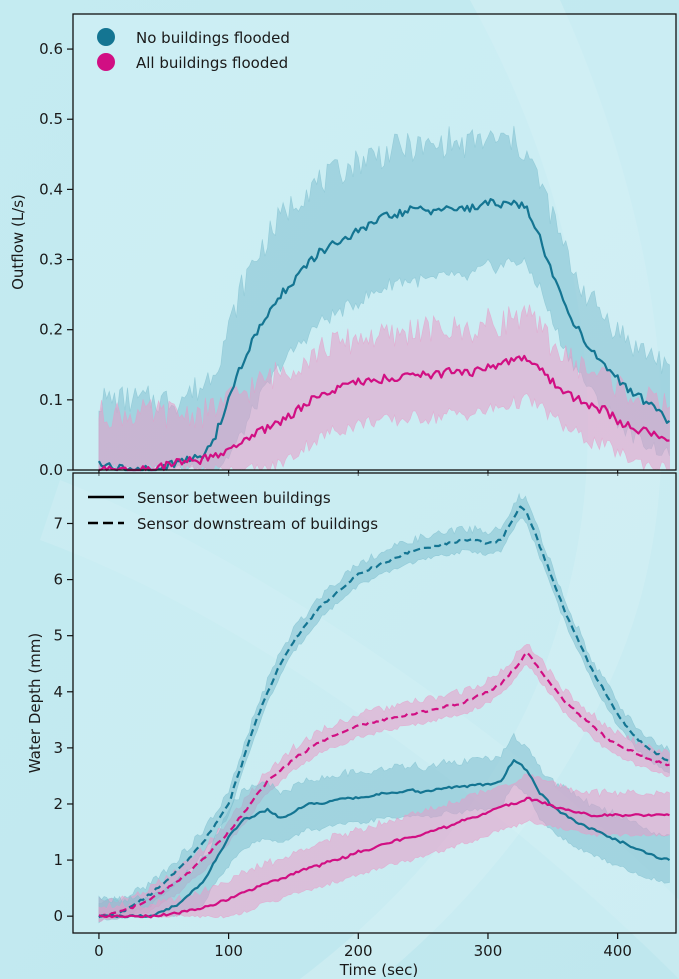 This screenshot has width=679, height=979. I want to click on depth-y-tick-label: 0, so click(58, 916).